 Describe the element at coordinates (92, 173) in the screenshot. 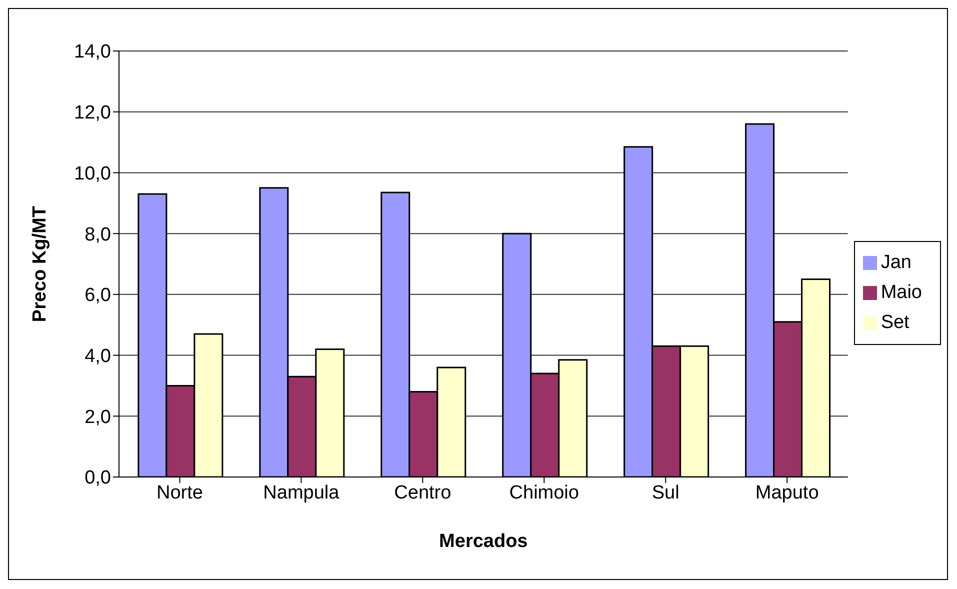

I see `y-tick-label: 10,0` at that location.